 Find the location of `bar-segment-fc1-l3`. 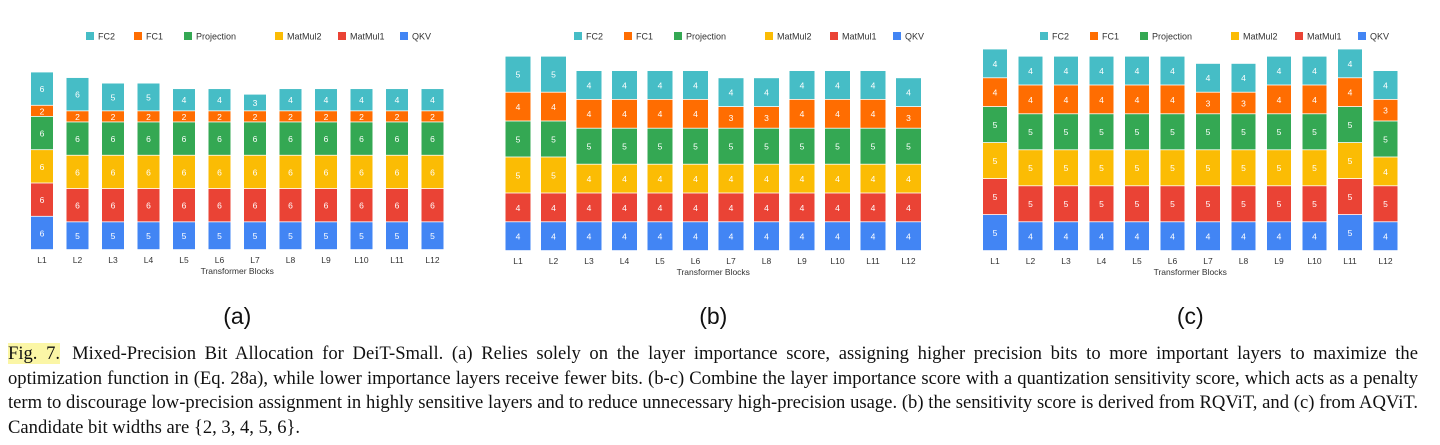

bar-segment-fc1-l3 is located at coordinates (1066, 99).